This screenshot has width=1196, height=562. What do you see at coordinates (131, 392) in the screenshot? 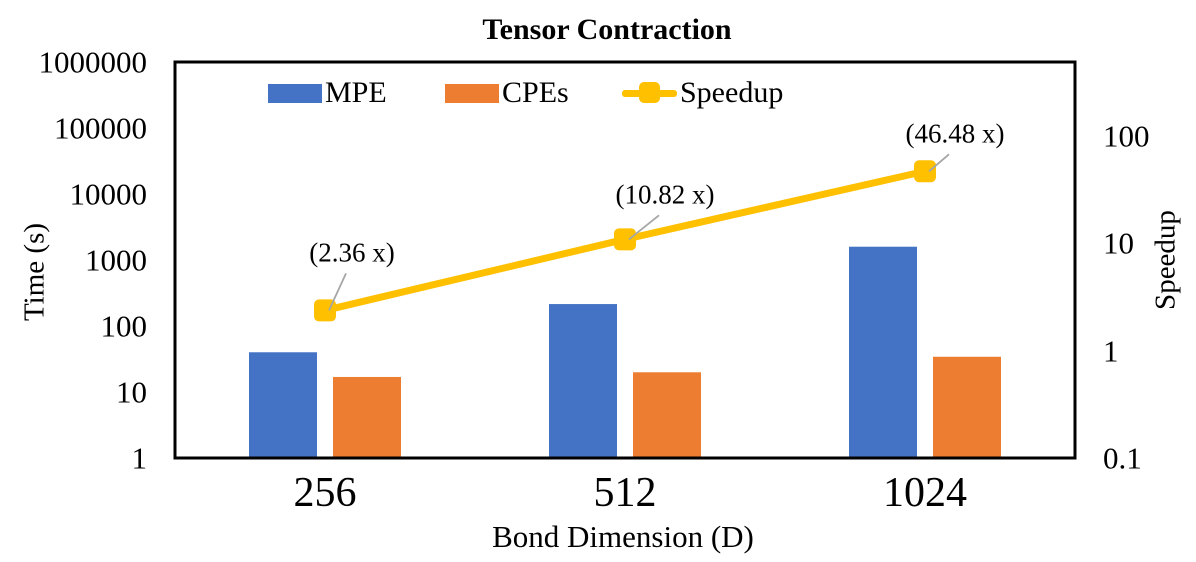
I see `left-tick-10: 10` at bounding box center [131, 392].